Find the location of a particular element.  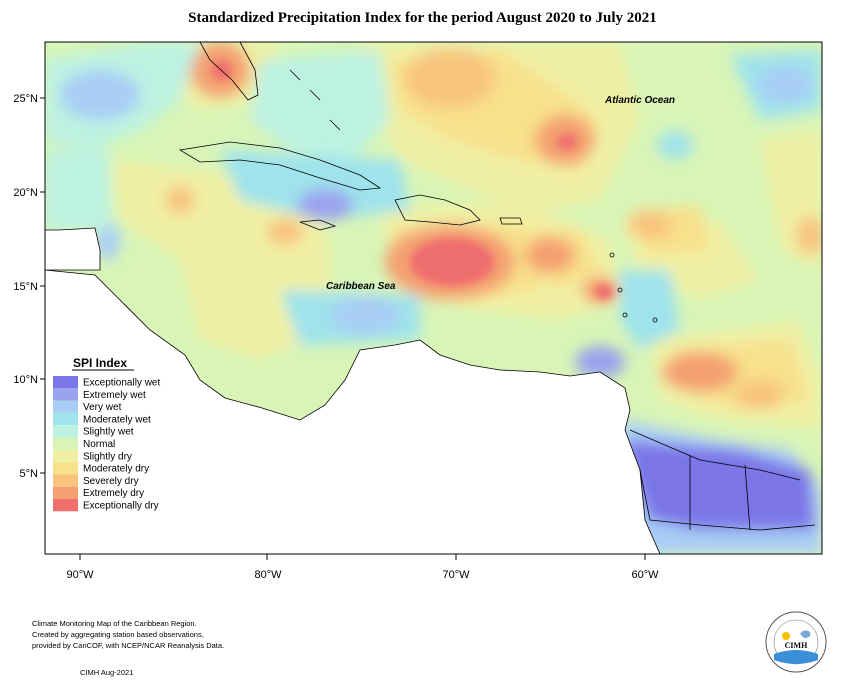

lat-tick-15: 15°N is located at coordinates (25, 287).